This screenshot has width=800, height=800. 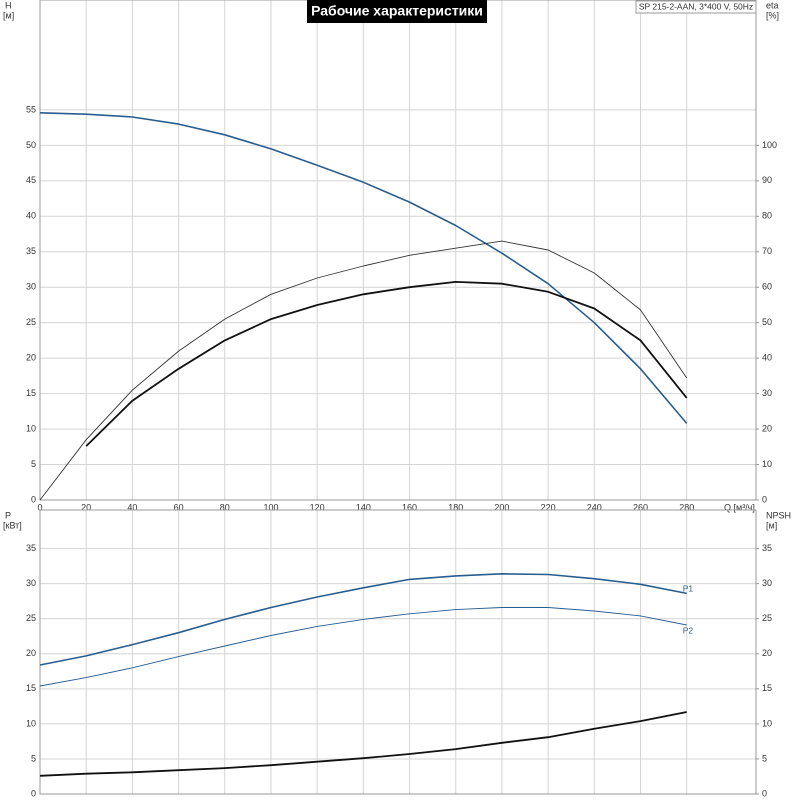 I want to click on y-axis-unit: [кВт], so click(x=12, y=525).